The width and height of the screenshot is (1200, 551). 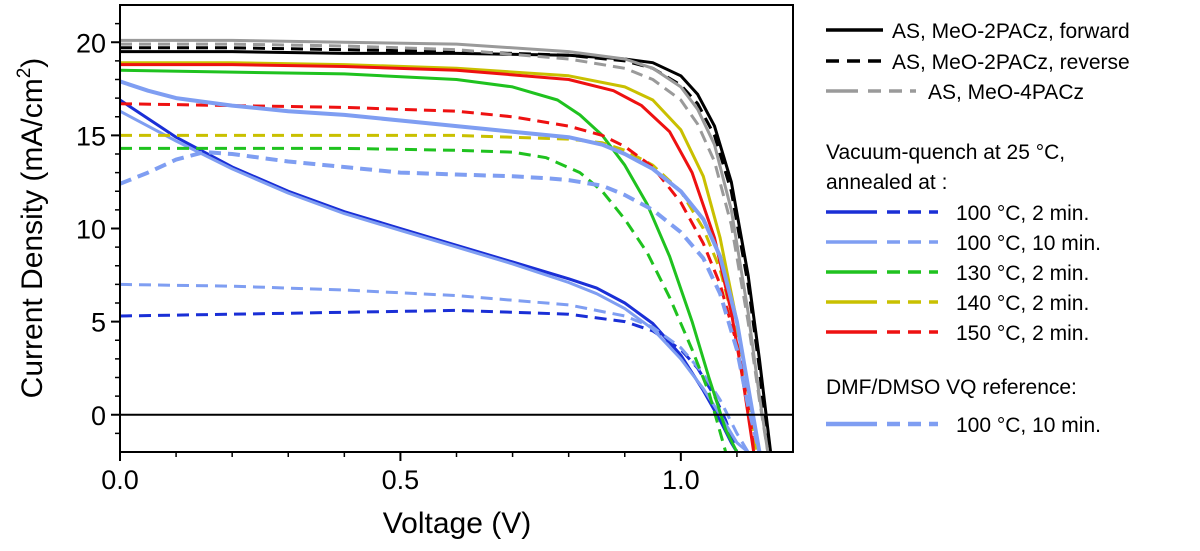 I want to click on y-axis-title: Current Density (mA/cm2), so click(x=31, y=228).